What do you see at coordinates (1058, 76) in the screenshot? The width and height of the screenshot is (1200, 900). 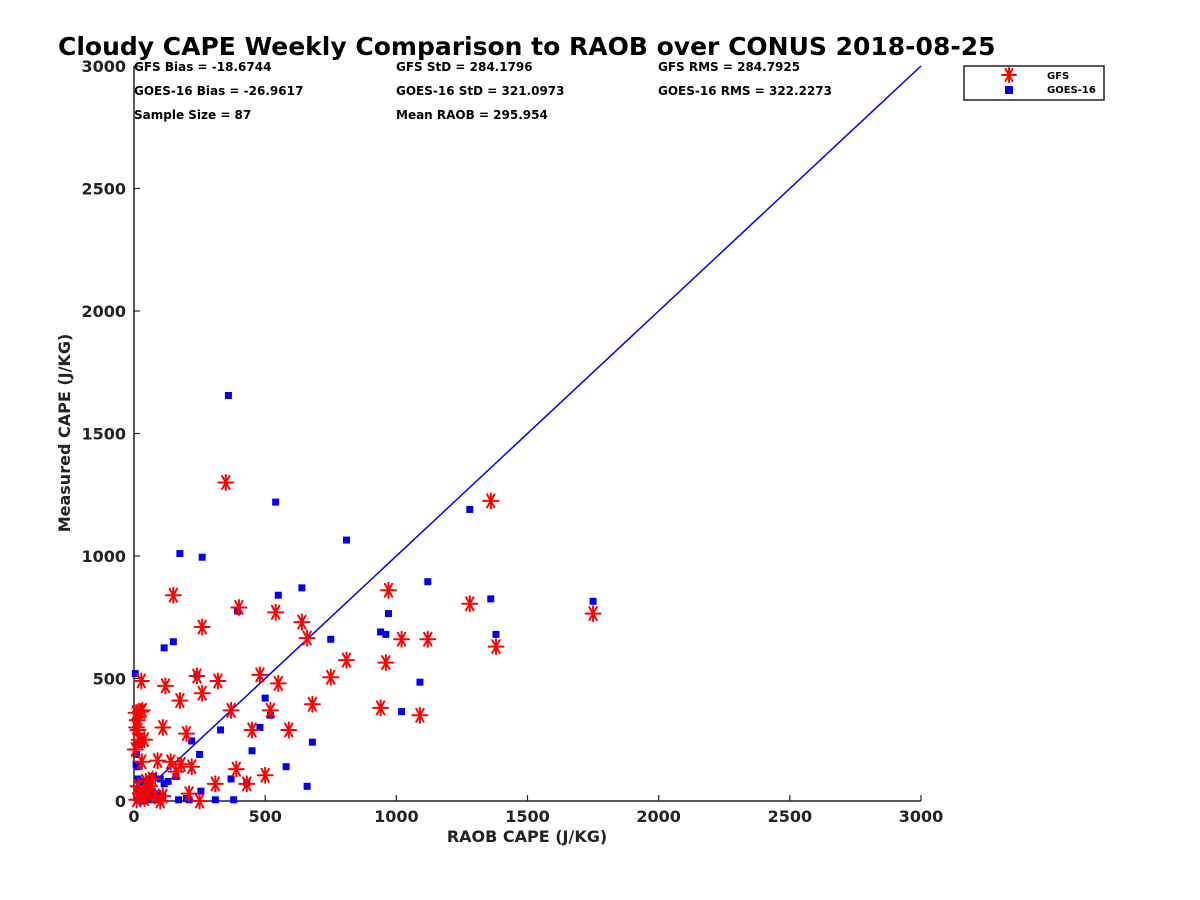 I see `legend-label-gfs: GFS` at bounding box center [1058, 76].